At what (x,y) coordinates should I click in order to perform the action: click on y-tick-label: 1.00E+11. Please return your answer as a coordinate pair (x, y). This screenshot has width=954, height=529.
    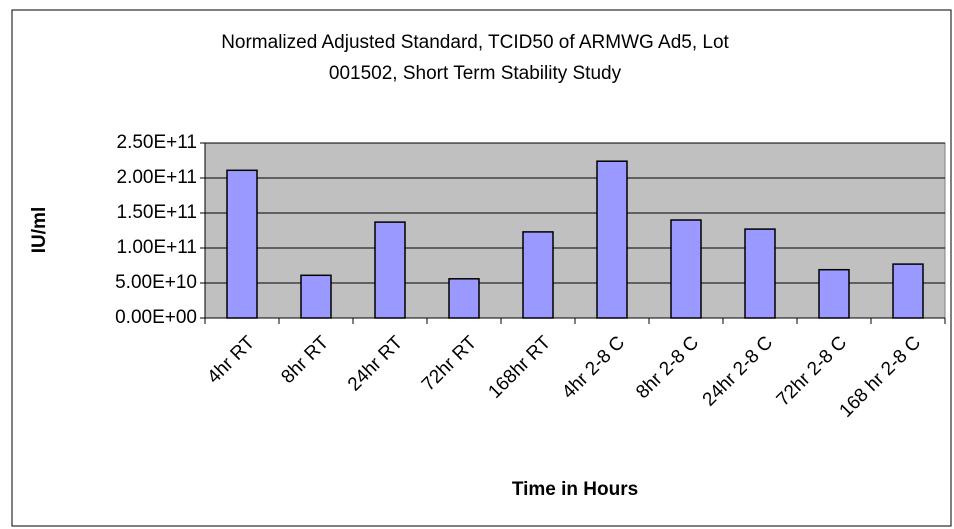
    Looking at the image, I should click on (157, 247).